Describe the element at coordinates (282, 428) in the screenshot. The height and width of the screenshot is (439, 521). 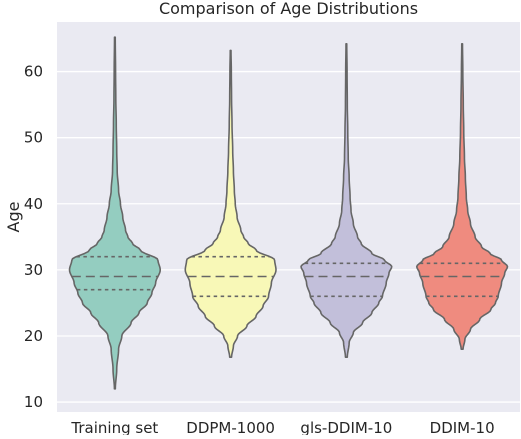
I see `x-tick-labels: Training set DDPM-1000 gls-DDIM-10 DDIM-10` at that location.